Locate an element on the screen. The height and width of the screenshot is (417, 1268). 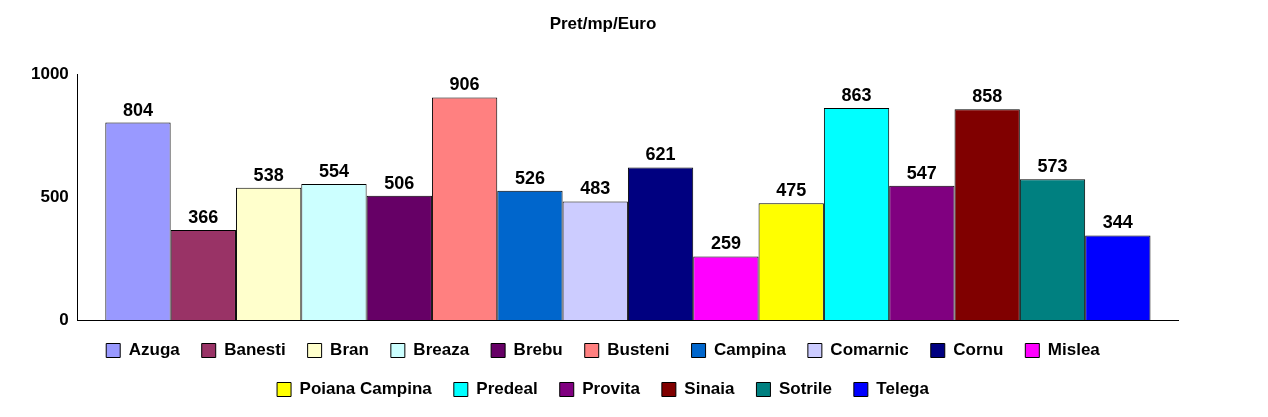
data-label: 483 is located at coordinates (595, 188).